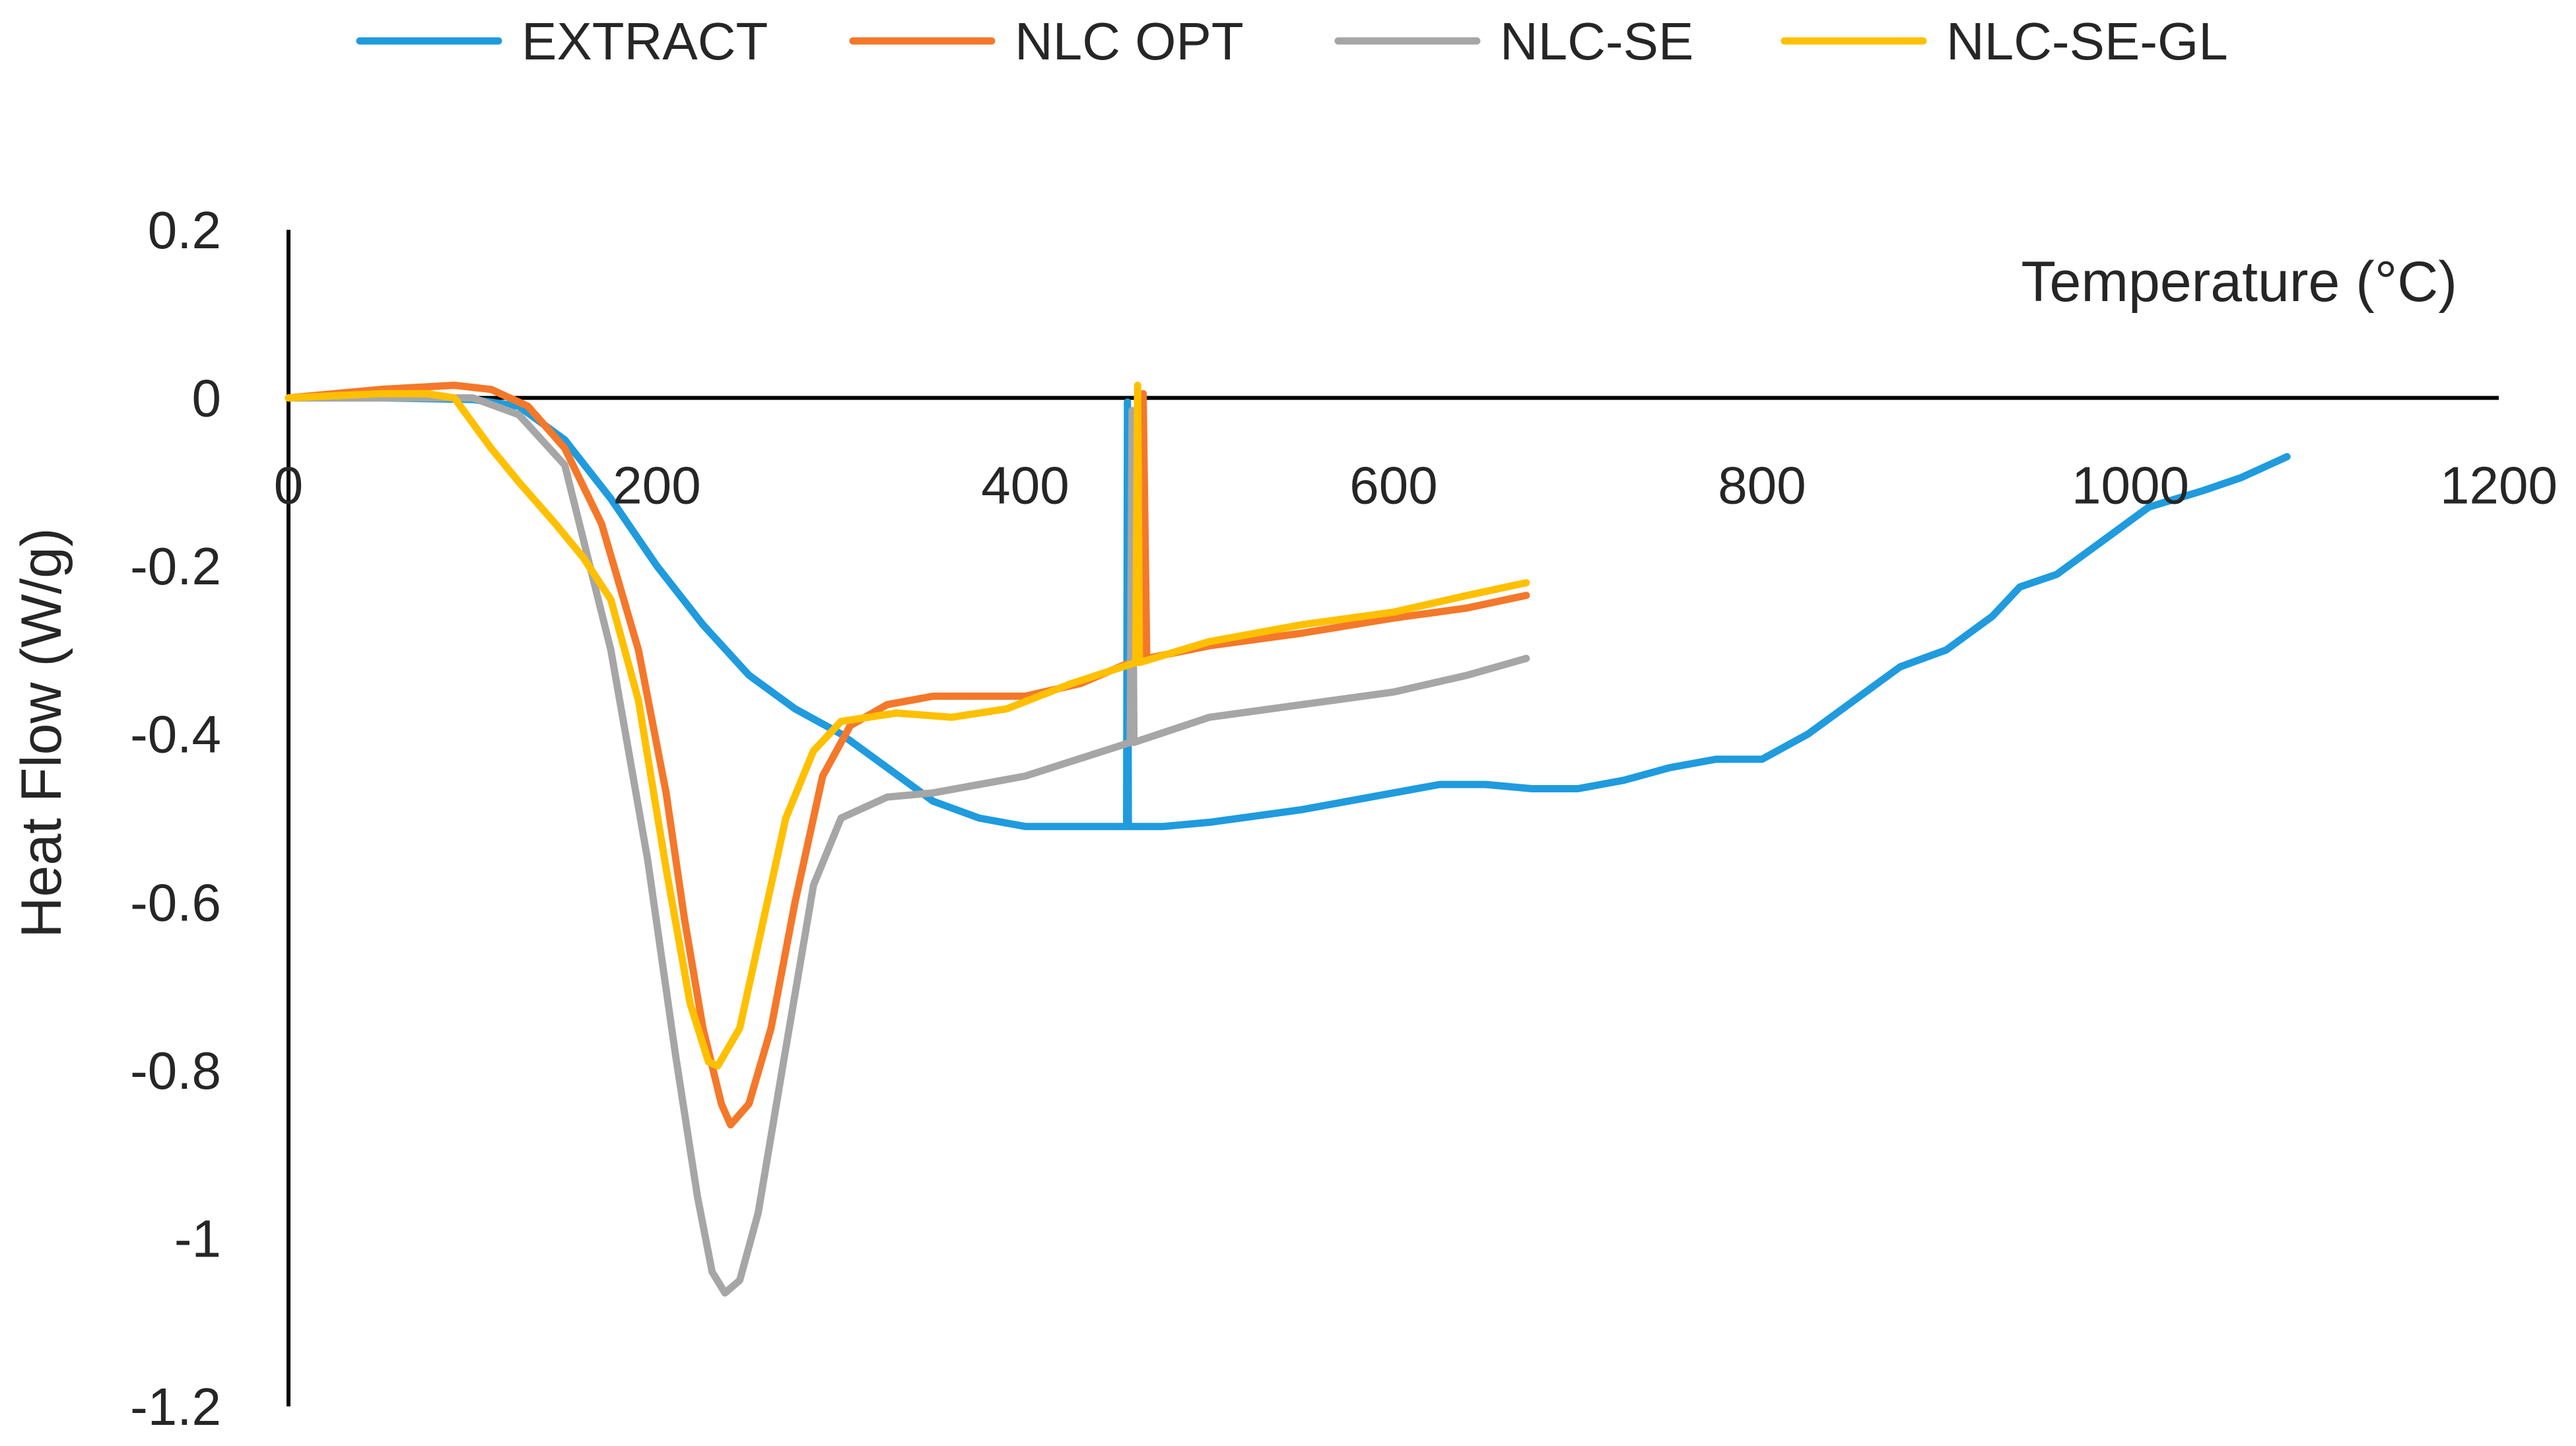 Image resolution: width=2576 pixels, height=1446 pixels. What do you see at coordinates (1762, 485) in the screenshot?
I see `x-tick-label: 800` at bounding box center [1762, 485].